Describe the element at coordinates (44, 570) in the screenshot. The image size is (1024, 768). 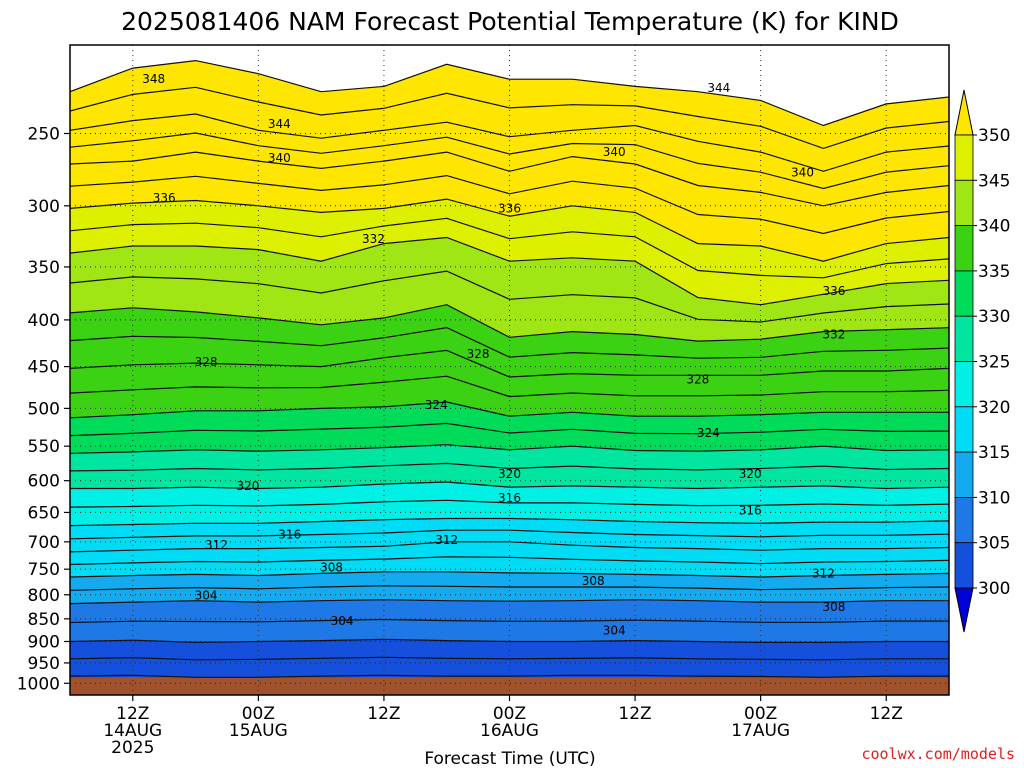
I see `y-tick-label: 750` at that location.